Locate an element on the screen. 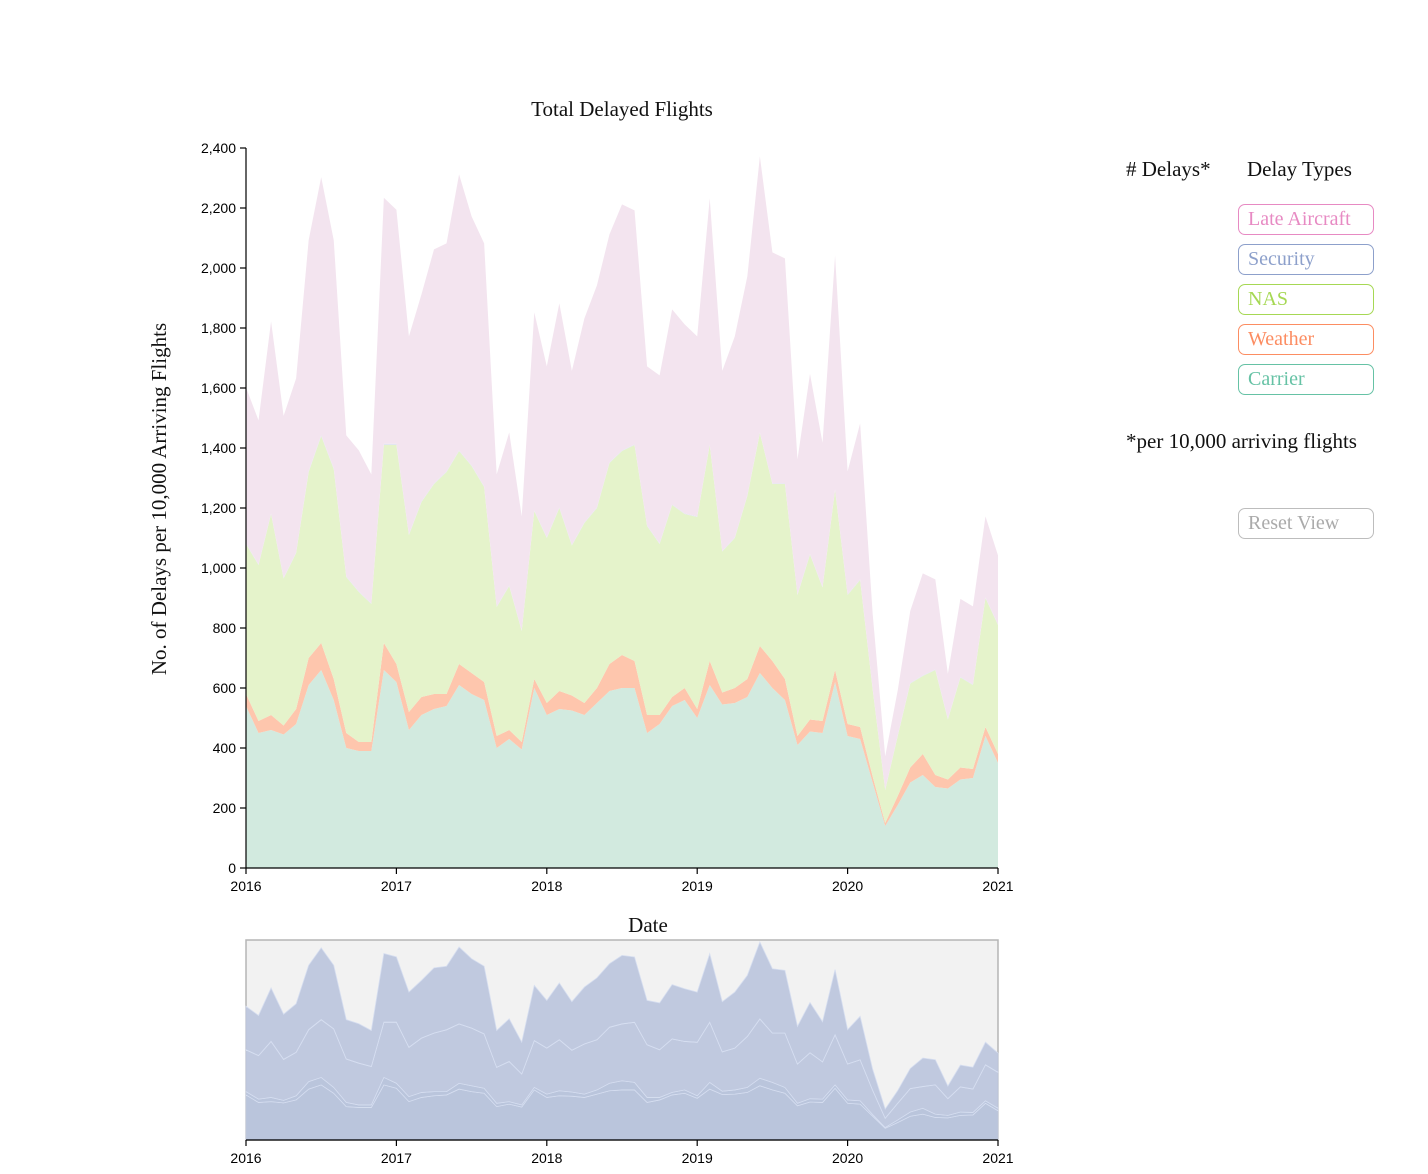  delays-heading: # Delays* is located at coordinates (1168, 169).